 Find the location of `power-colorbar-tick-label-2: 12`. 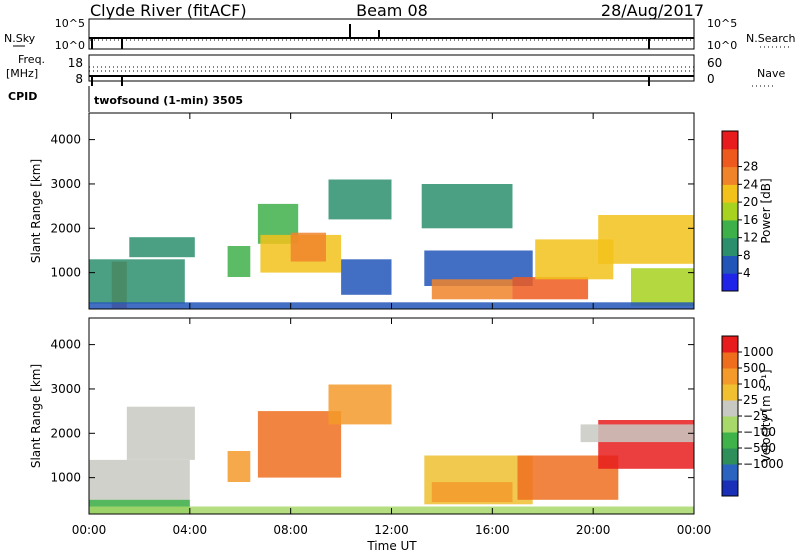

power-colorbar-tick-label-2: 12 is located at coordinates (750, 238).